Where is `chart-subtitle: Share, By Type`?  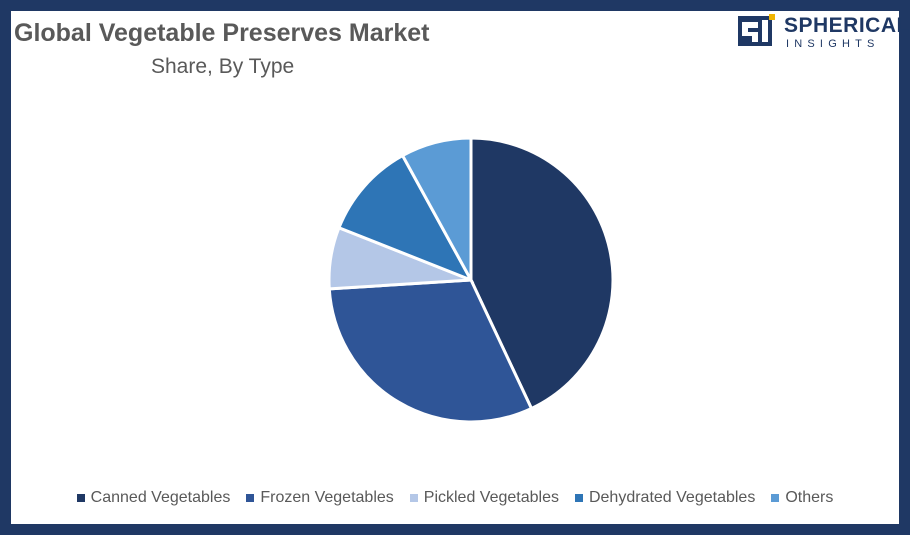 chart-subtitle: Share, By Type is located at coordinates (223, 66).